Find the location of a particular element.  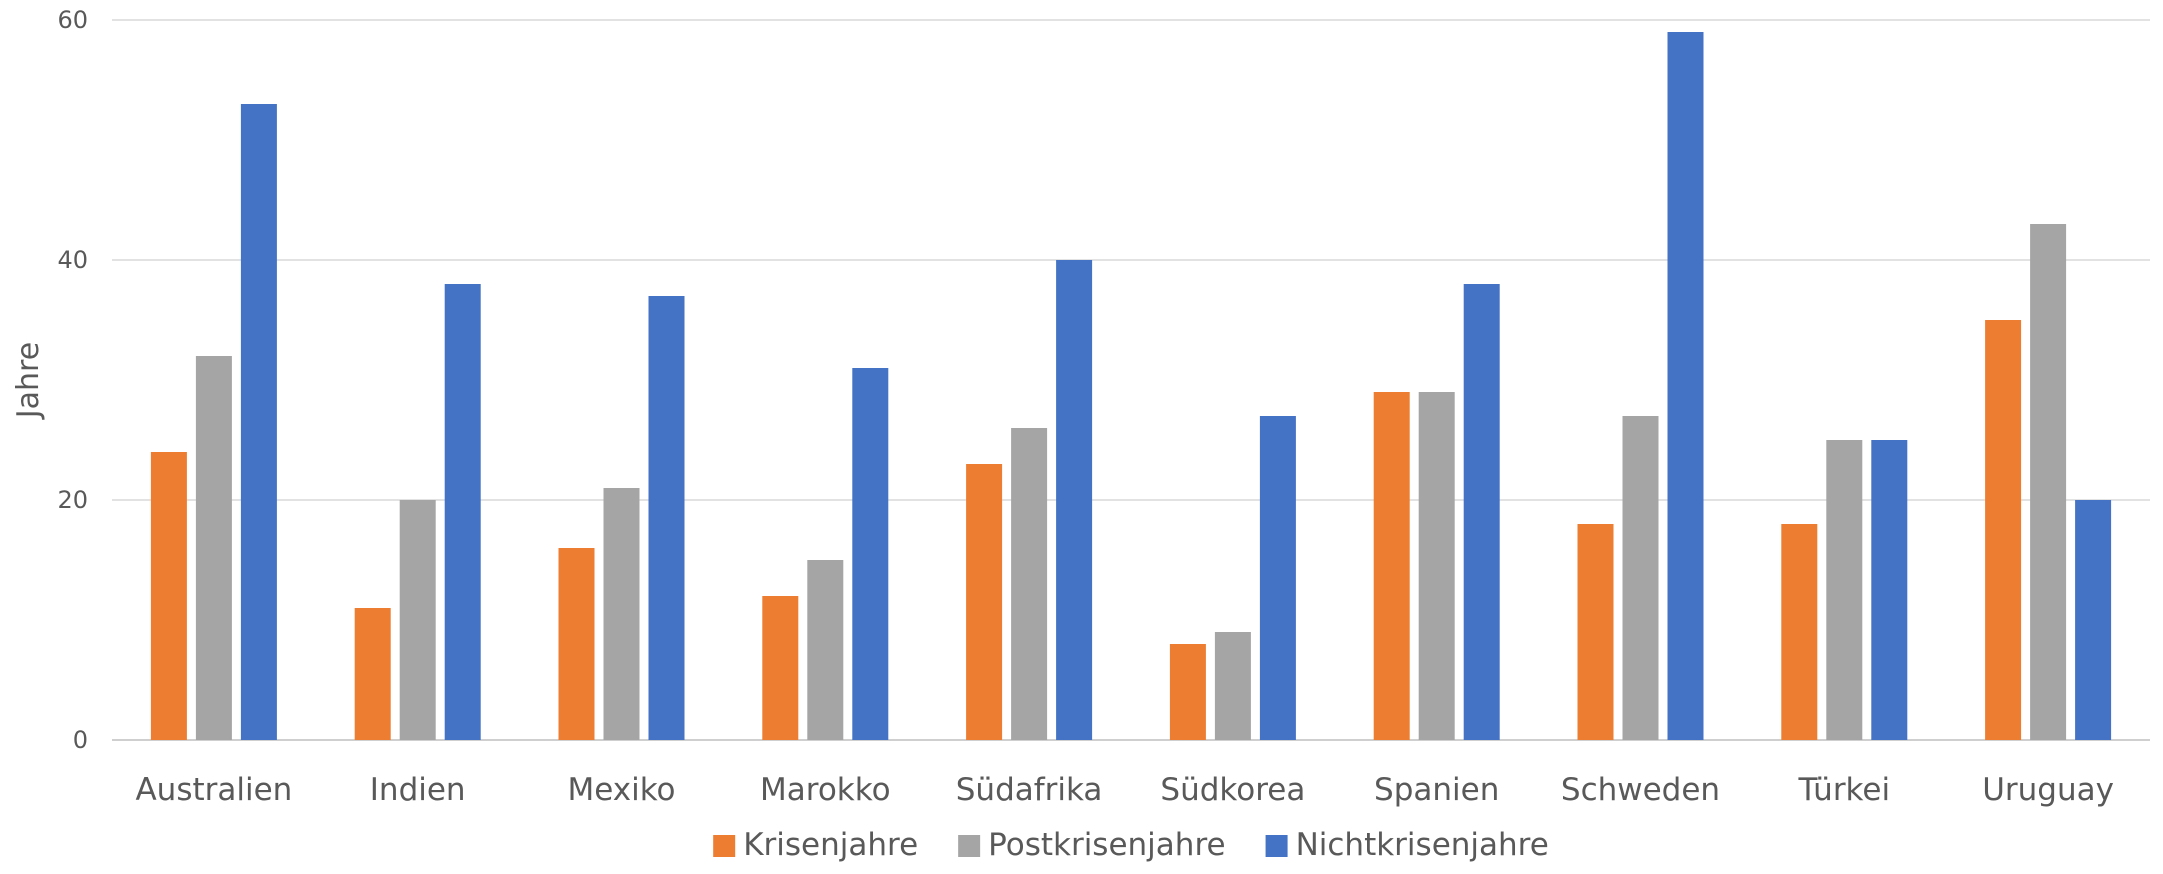

legend-item: Krisenjahre is located at coordinates (815, 845).